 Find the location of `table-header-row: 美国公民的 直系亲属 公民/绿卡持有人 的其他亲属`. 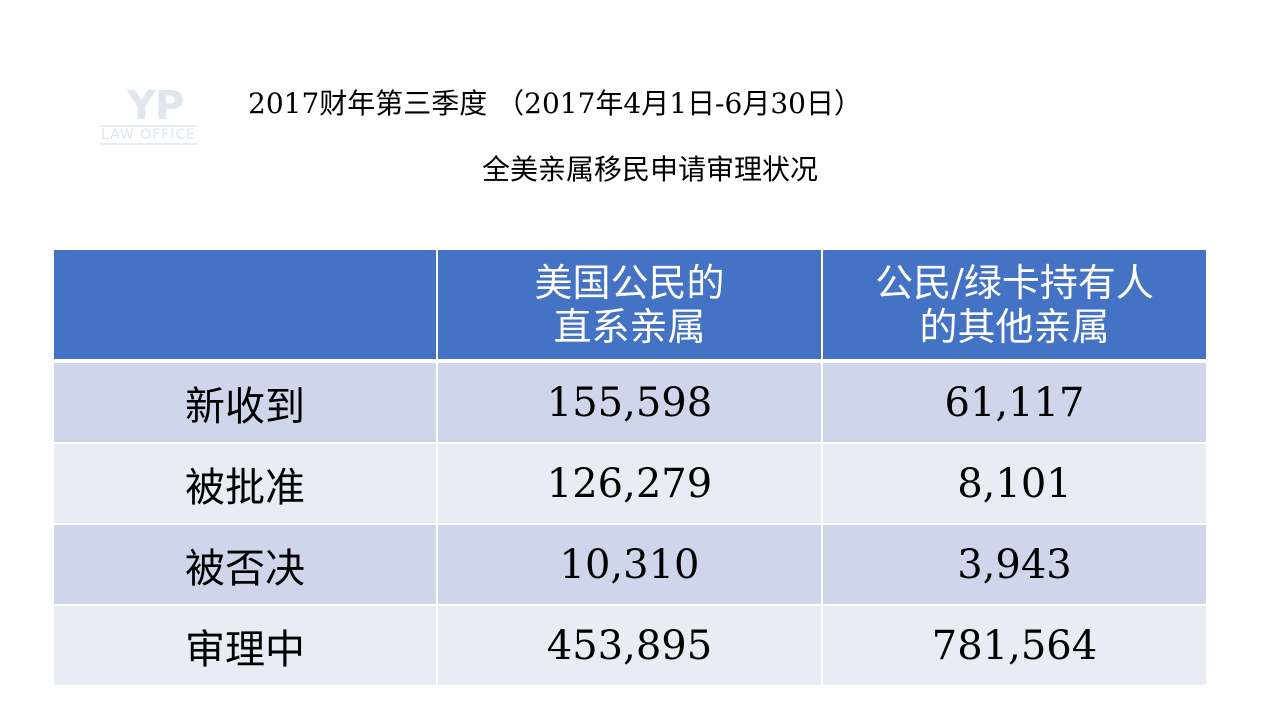

table-header-row: 美国公民的 直系亲属 公民/绿卡持有人 的其他亲属 is located at coordinates (630, 306).